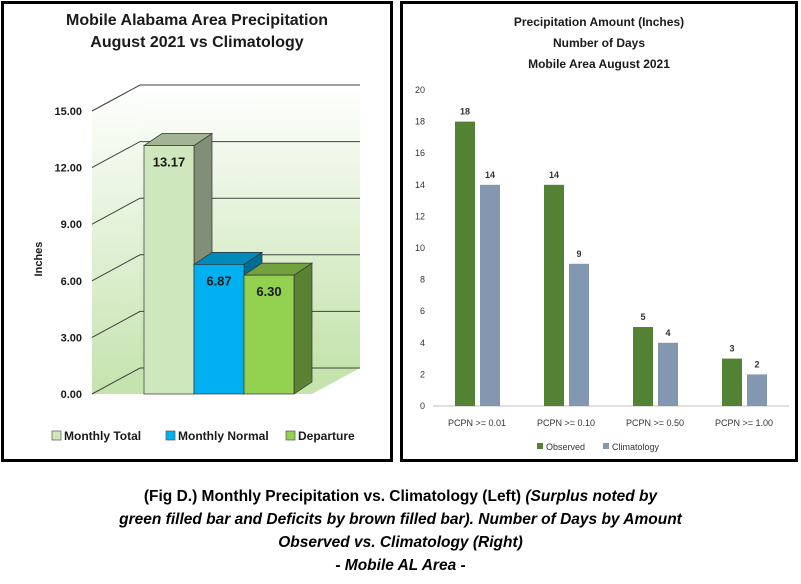 The width and height of the screenshot is (801, 584). I want to click on caption-line4-text: - Mobile AL Area -, so click(400, 565).